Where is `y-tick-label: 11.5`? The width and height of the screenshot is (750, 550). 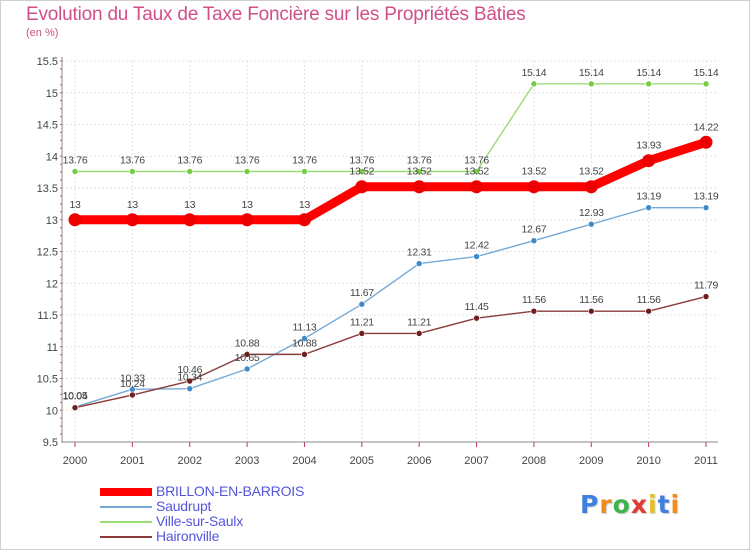 y-tick-label: 11.5 is located at coordinates (47, 316).